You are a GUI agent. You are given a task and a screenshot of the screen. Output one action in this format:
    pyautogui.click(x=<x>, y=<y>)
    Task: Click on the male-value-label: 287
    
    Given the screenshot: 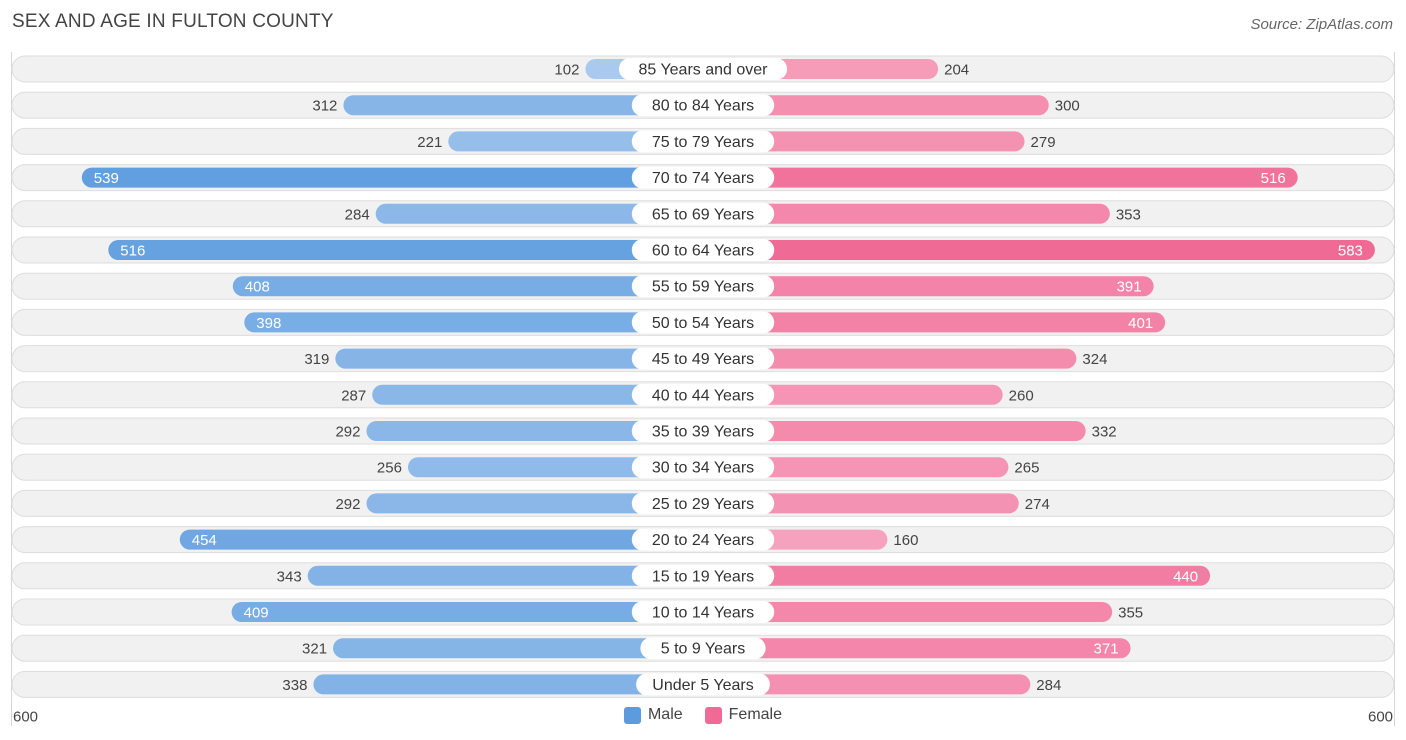 What is the action you would take?
    pyautogui.click(x=353, y=395)
    